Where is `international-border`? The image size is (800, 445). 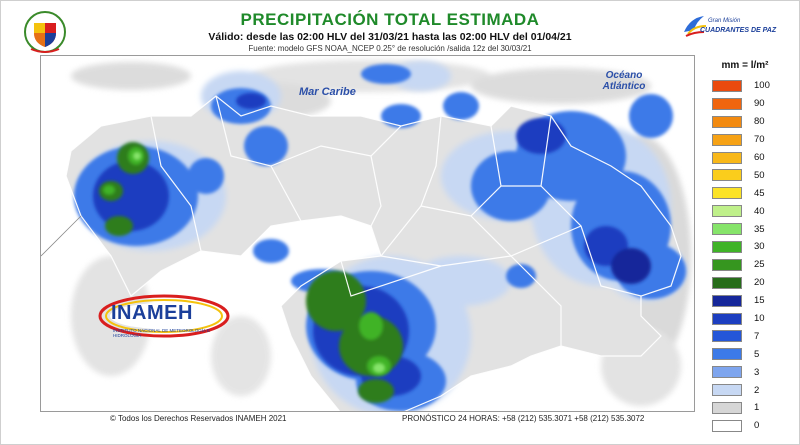
international-border is located at coordinates (61, 236).